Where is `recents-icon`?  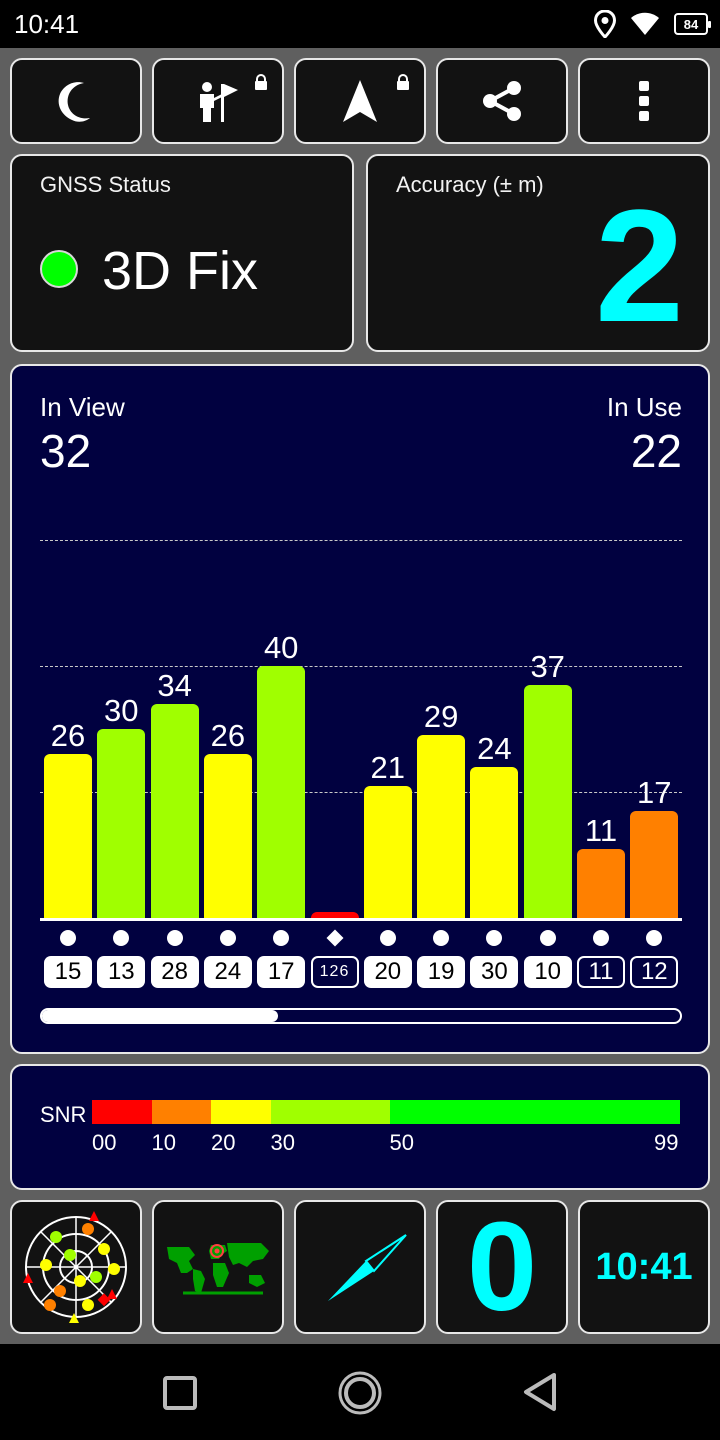
recents-icon is located at coordinates (180, 1393).